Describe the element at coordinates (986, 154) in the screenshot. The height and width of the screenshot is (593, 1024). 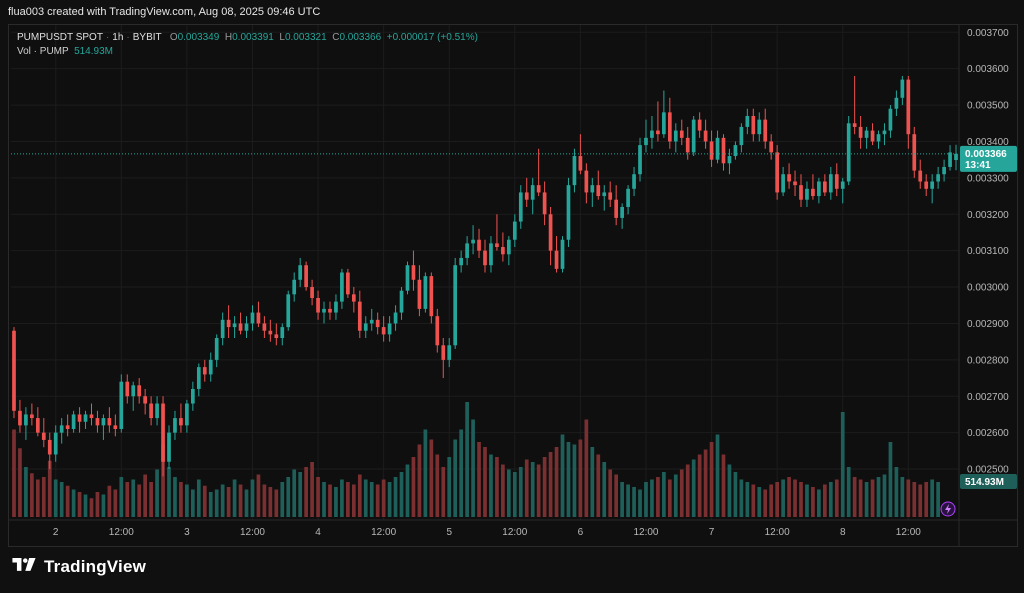
I see `current-price-label: 0.003366` at that location.